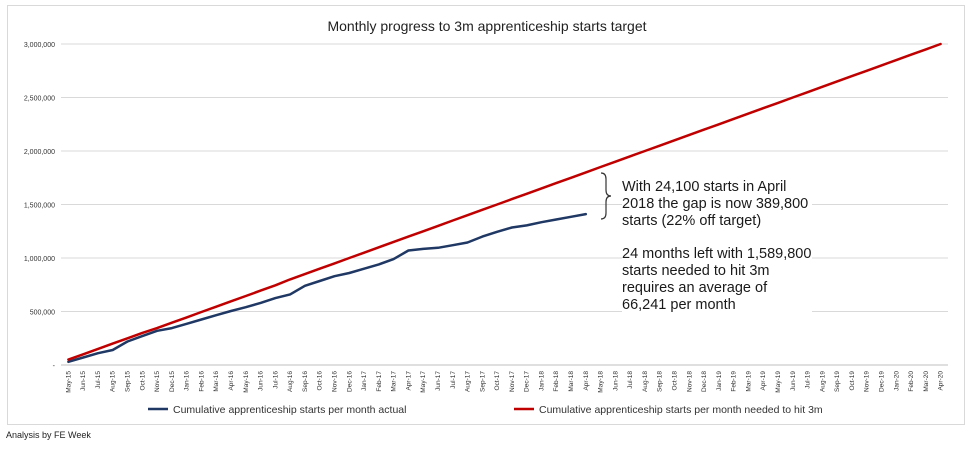  What do you see at coordinates (39, 45) in the screenshot?
I see `y-tick-label: 3,000,000` at bounding box center [39, 45].